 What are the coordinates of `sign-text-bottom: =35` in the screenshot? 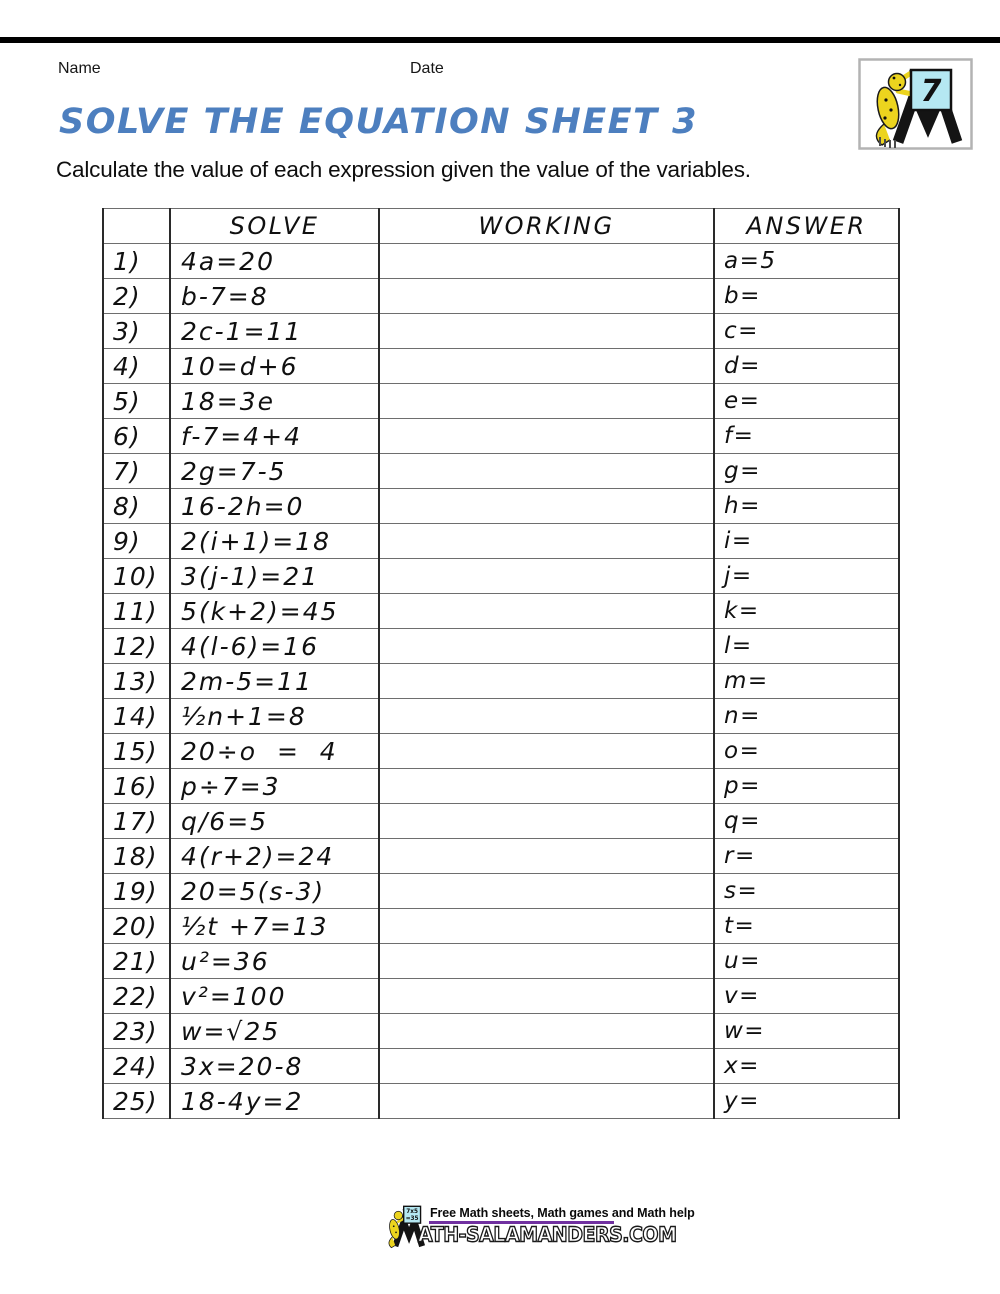 It's located at (412, 1219).